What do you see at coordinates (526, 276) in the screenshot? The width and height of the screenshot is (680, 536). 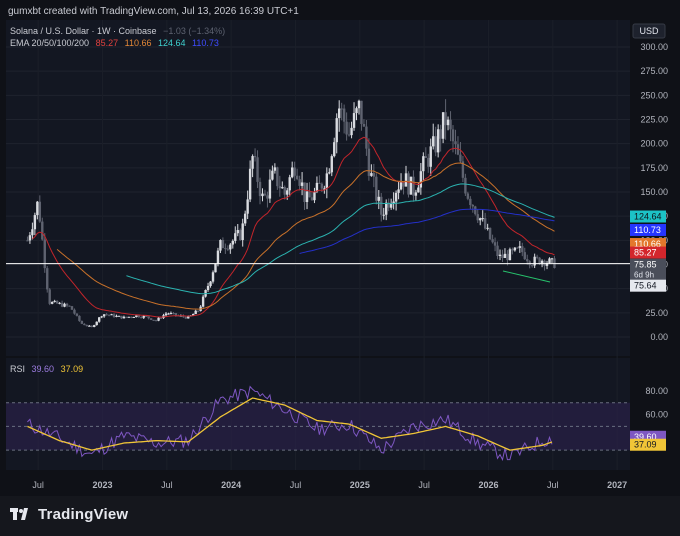 I see `support-trendline` at bounding box center [526, 276].